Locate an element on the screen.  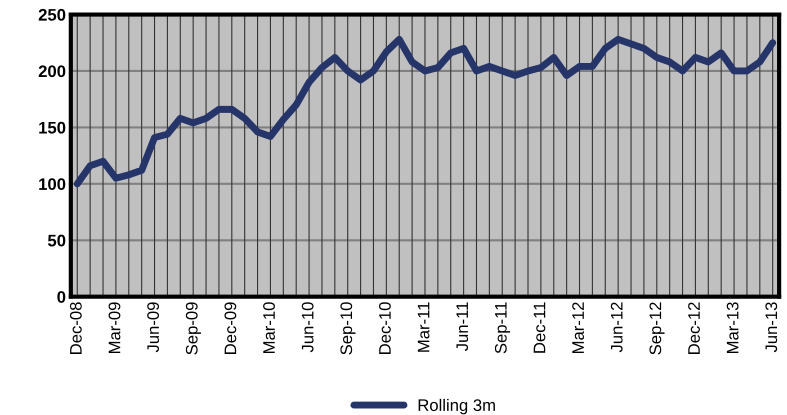
x-tick-label: Dec-09 is located at coordinates (230, 328).